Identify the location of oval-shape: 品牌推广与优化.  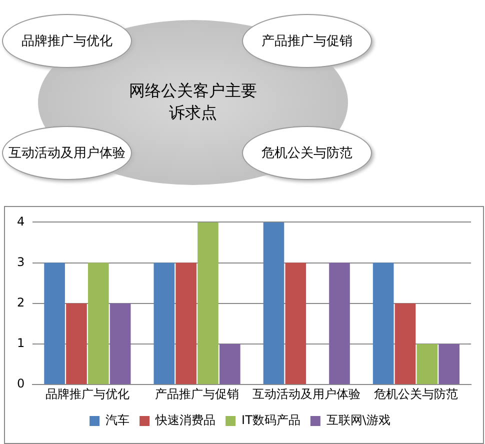
(67, 41).